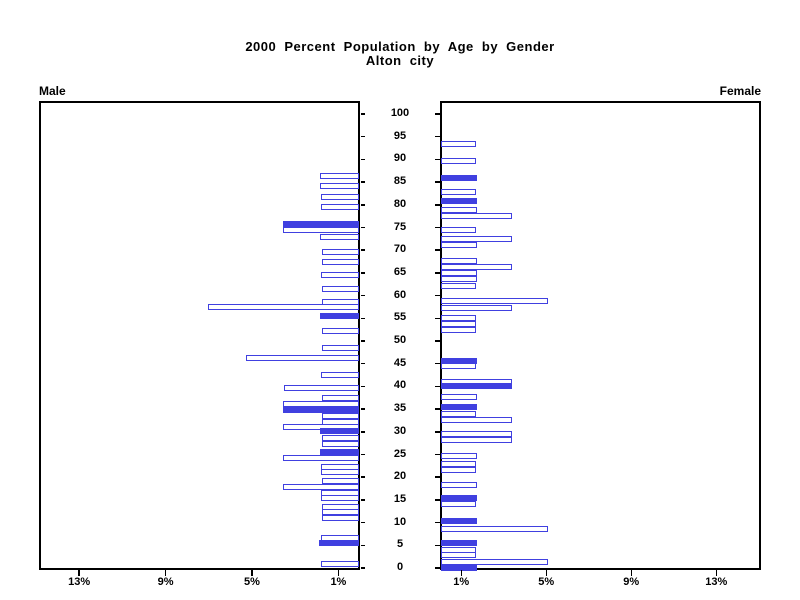  What do you see at coordinates (252, 582) in the screenshot?
I see `male-pct-label: 5%` at bounding box center [252, 582].